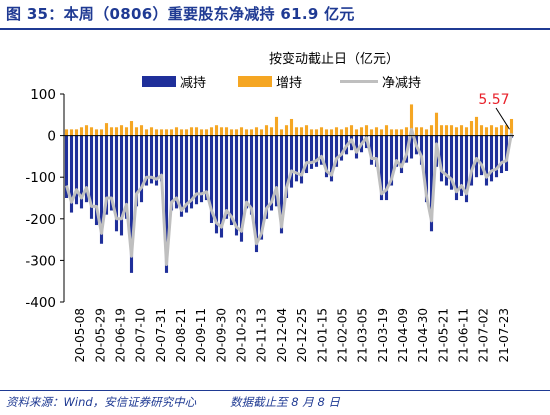 The image size is (550, 415). What do you see at coordinates (262, 335) in the screenshot?
I see `x-tick-label: 20-11-13` at bounding box center [262, 335].